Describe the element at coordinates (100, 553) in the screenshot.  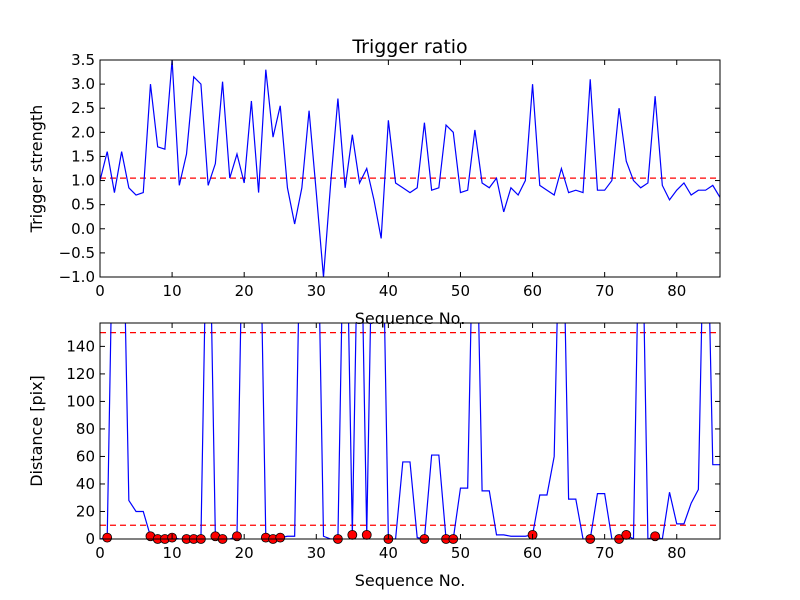
I see `chart-1-x-tick-label: 0` at that location.